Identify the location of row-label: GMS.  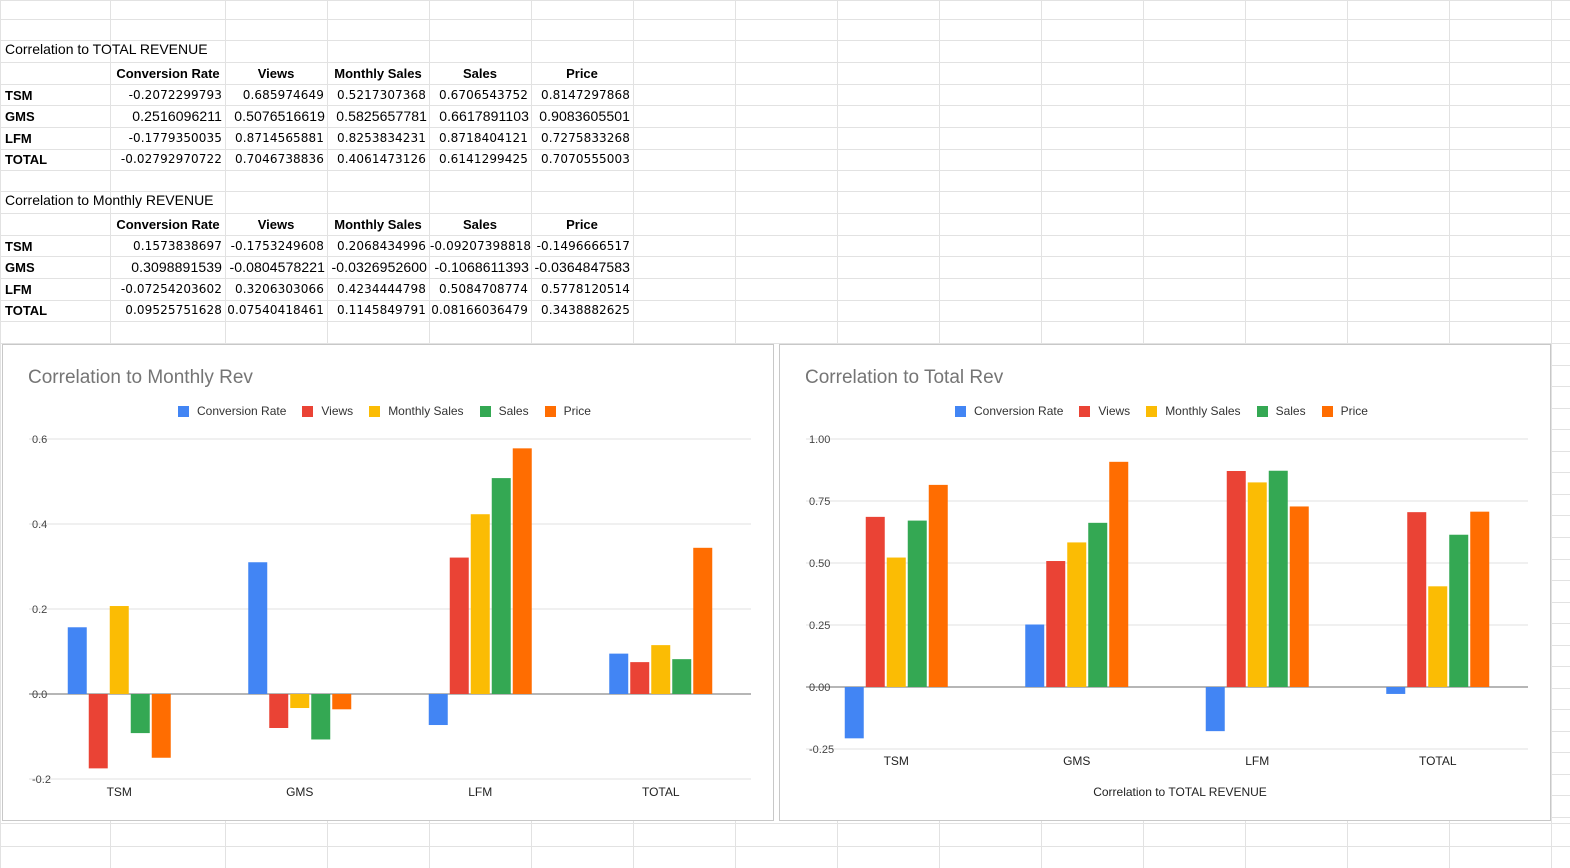
(20, 116).